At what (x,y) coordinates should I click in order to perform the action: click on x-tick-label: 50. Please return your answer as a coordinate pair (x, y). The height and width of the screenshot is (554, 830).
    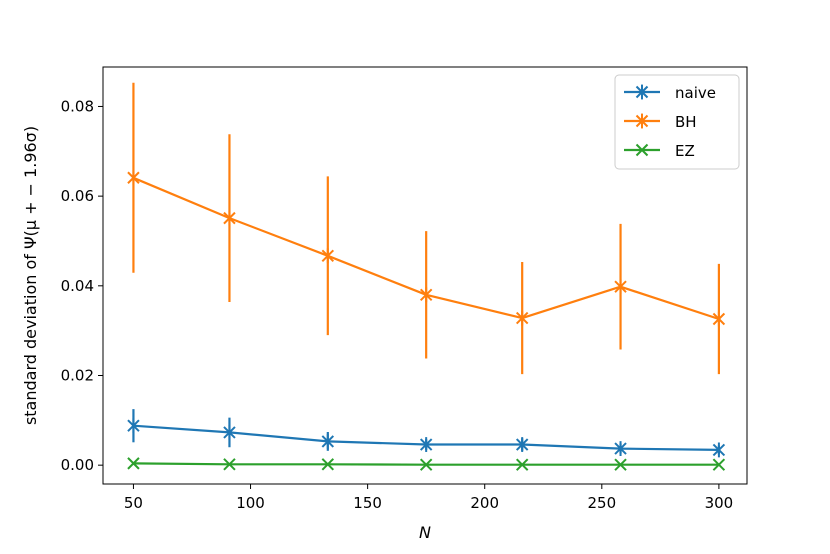
    Looking at the image, I should click on (133, 503).